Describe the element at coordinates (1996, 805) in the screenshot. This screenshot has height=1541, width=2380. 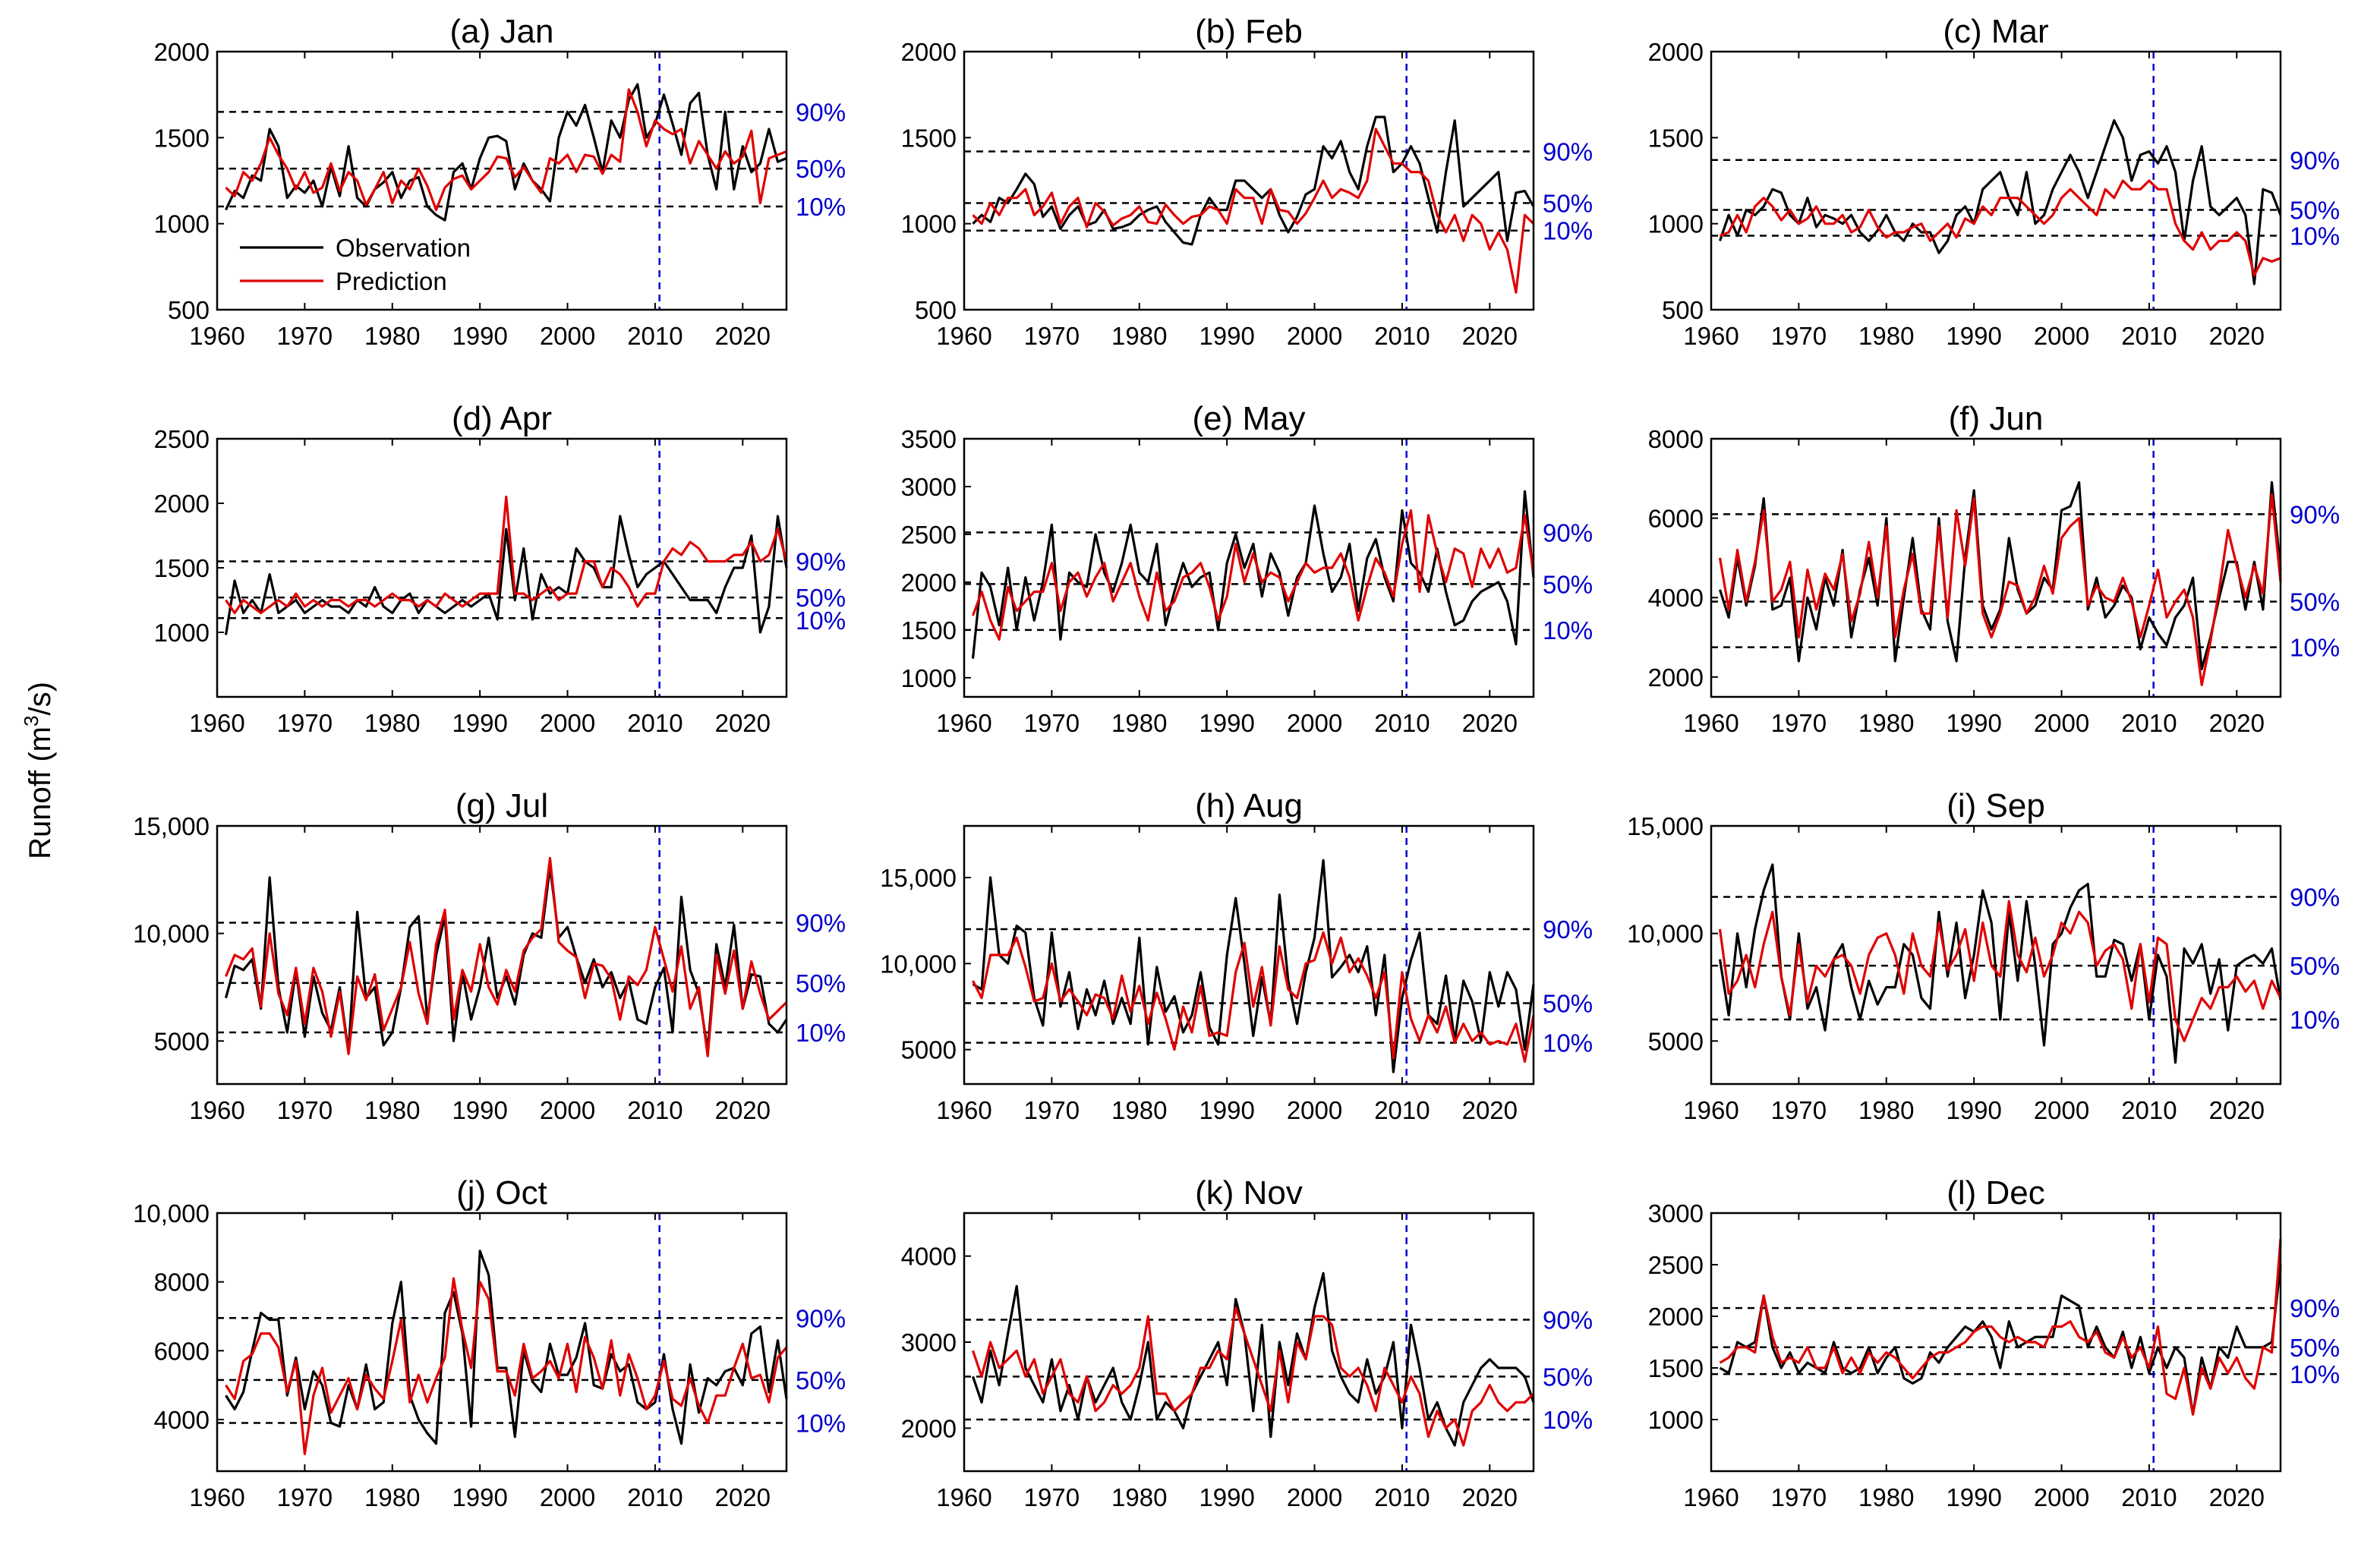
I see `panel-title: (i) Sep` at that location.